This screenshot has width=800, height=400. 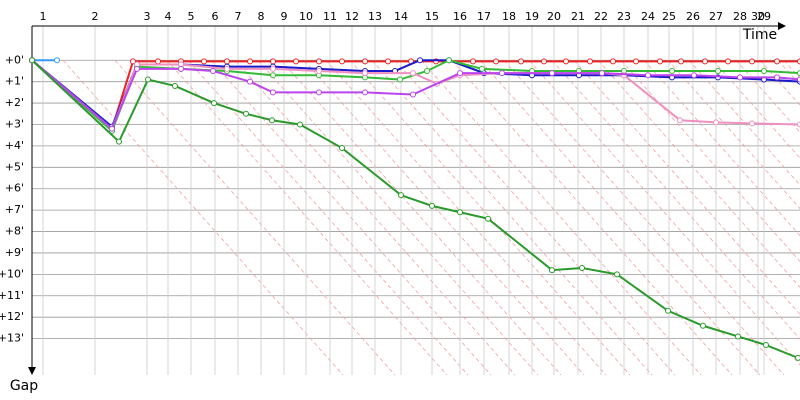 I want to click on y-tick-label: +10', so click(x=12, y=273).